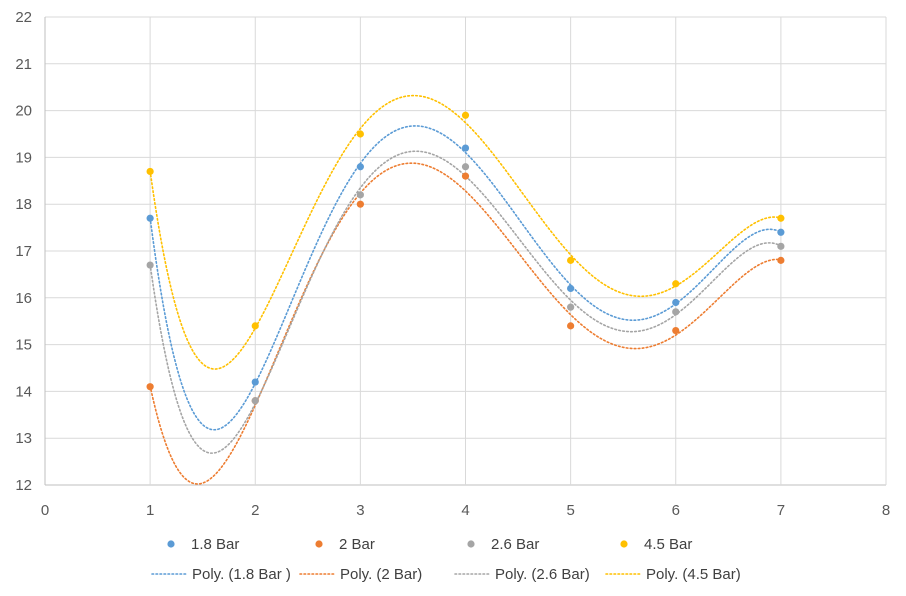 This screenshot has height=596, width=906. What do you see at coordinates (570, 510) in the screenshot?
I see `x-tick-label: 5` at bounding box center [570, 510].